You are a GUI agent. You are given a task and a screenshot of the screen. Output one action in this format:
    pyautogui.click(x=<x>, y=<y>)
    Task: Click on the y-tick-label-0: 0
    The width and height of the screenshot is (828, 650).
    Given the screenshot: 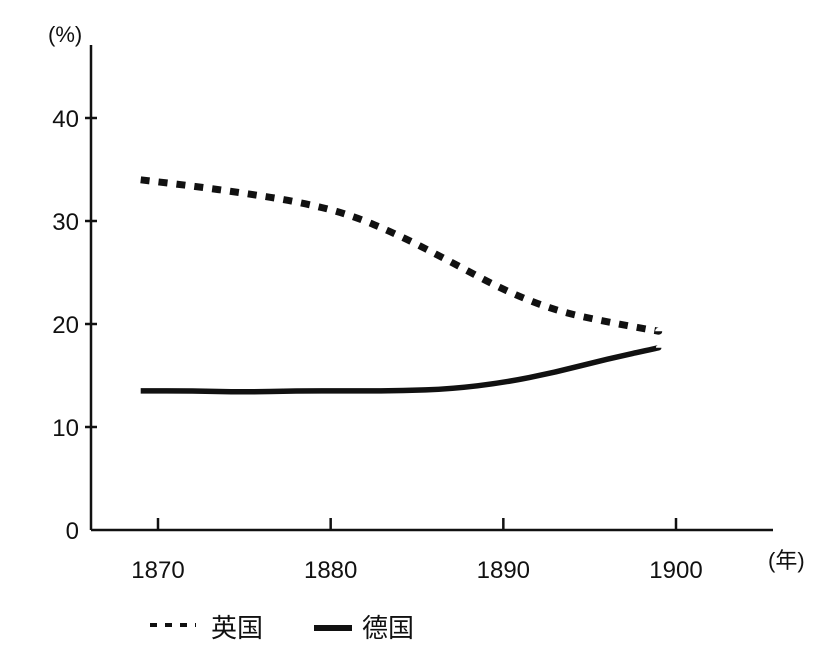 What is the action you would take?
    pyautogui.click(x=72, y=531)
    